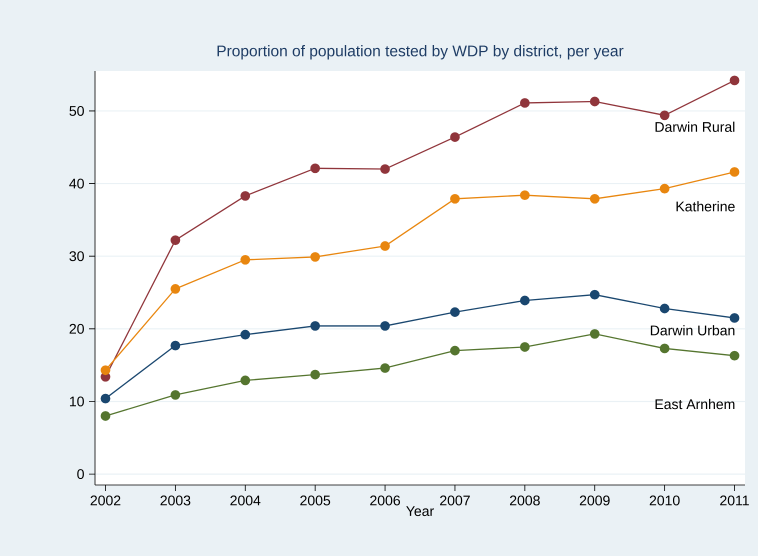 This screenshot has width=758, height=556. I want to click on series-label: Darwin Urban, so click(692, 330).